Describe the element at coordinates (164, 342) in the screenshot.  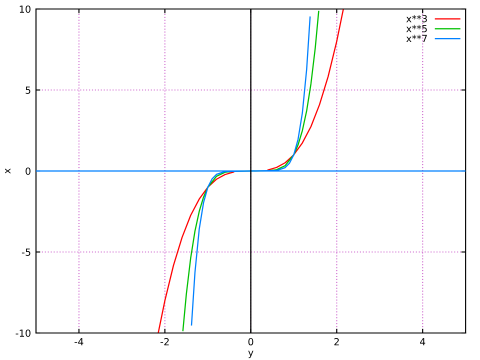
I see `x-tick-label: -2` at that location.